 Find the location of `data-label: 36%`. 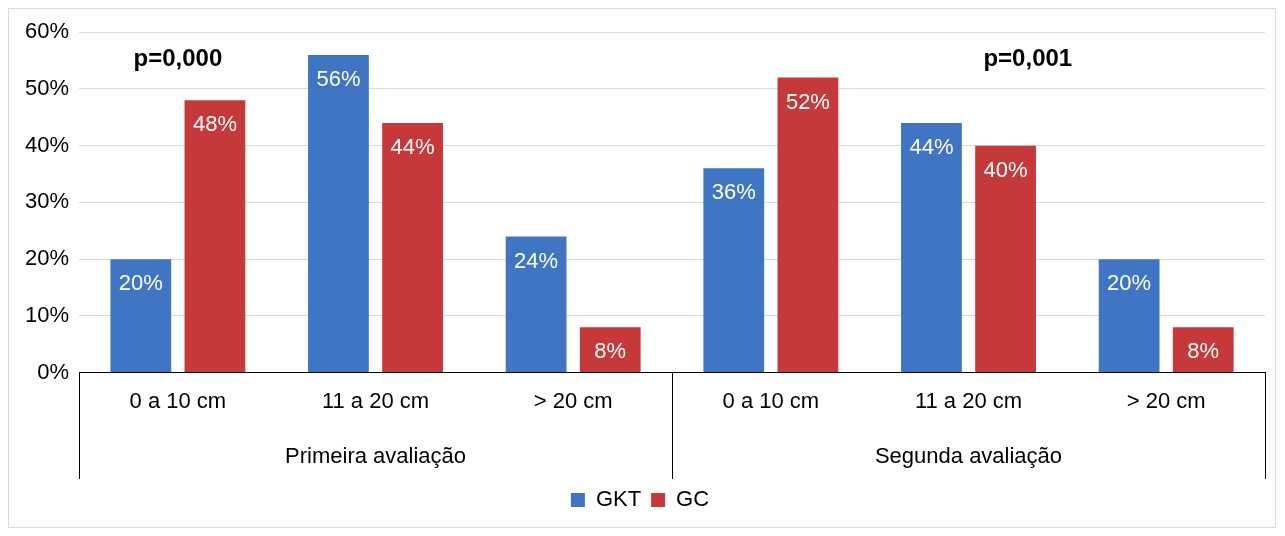

data-label: 36% is located at coordinates (733, 192).